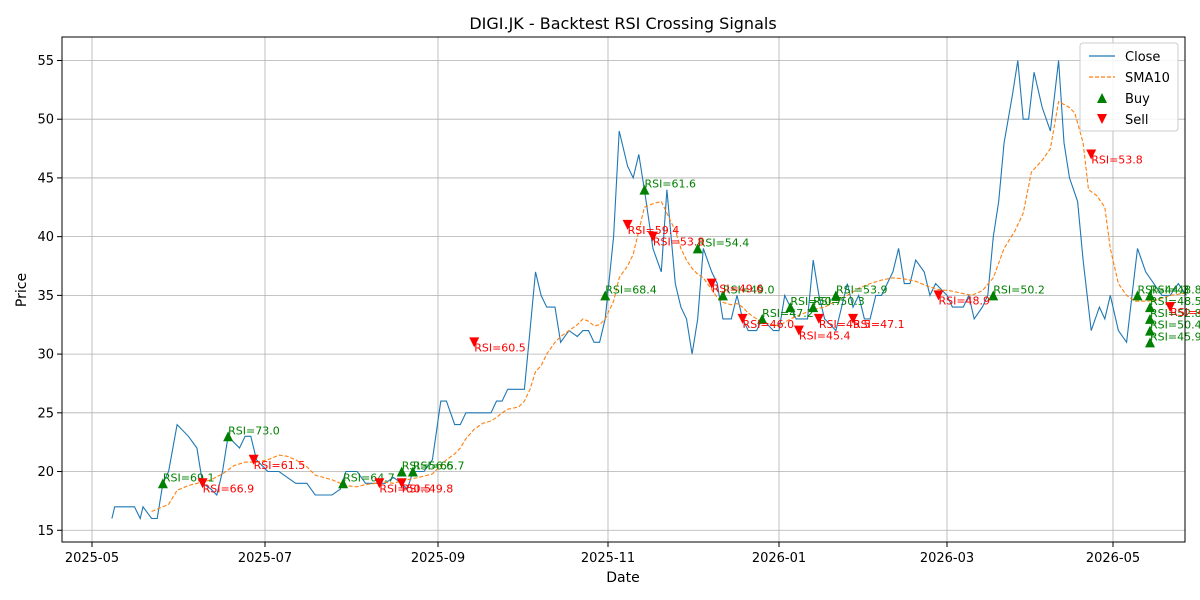 Image resolution: width=1200 pixels, height=600 pixels. I want to click on legend-buy-marker, so click(1102, 98).